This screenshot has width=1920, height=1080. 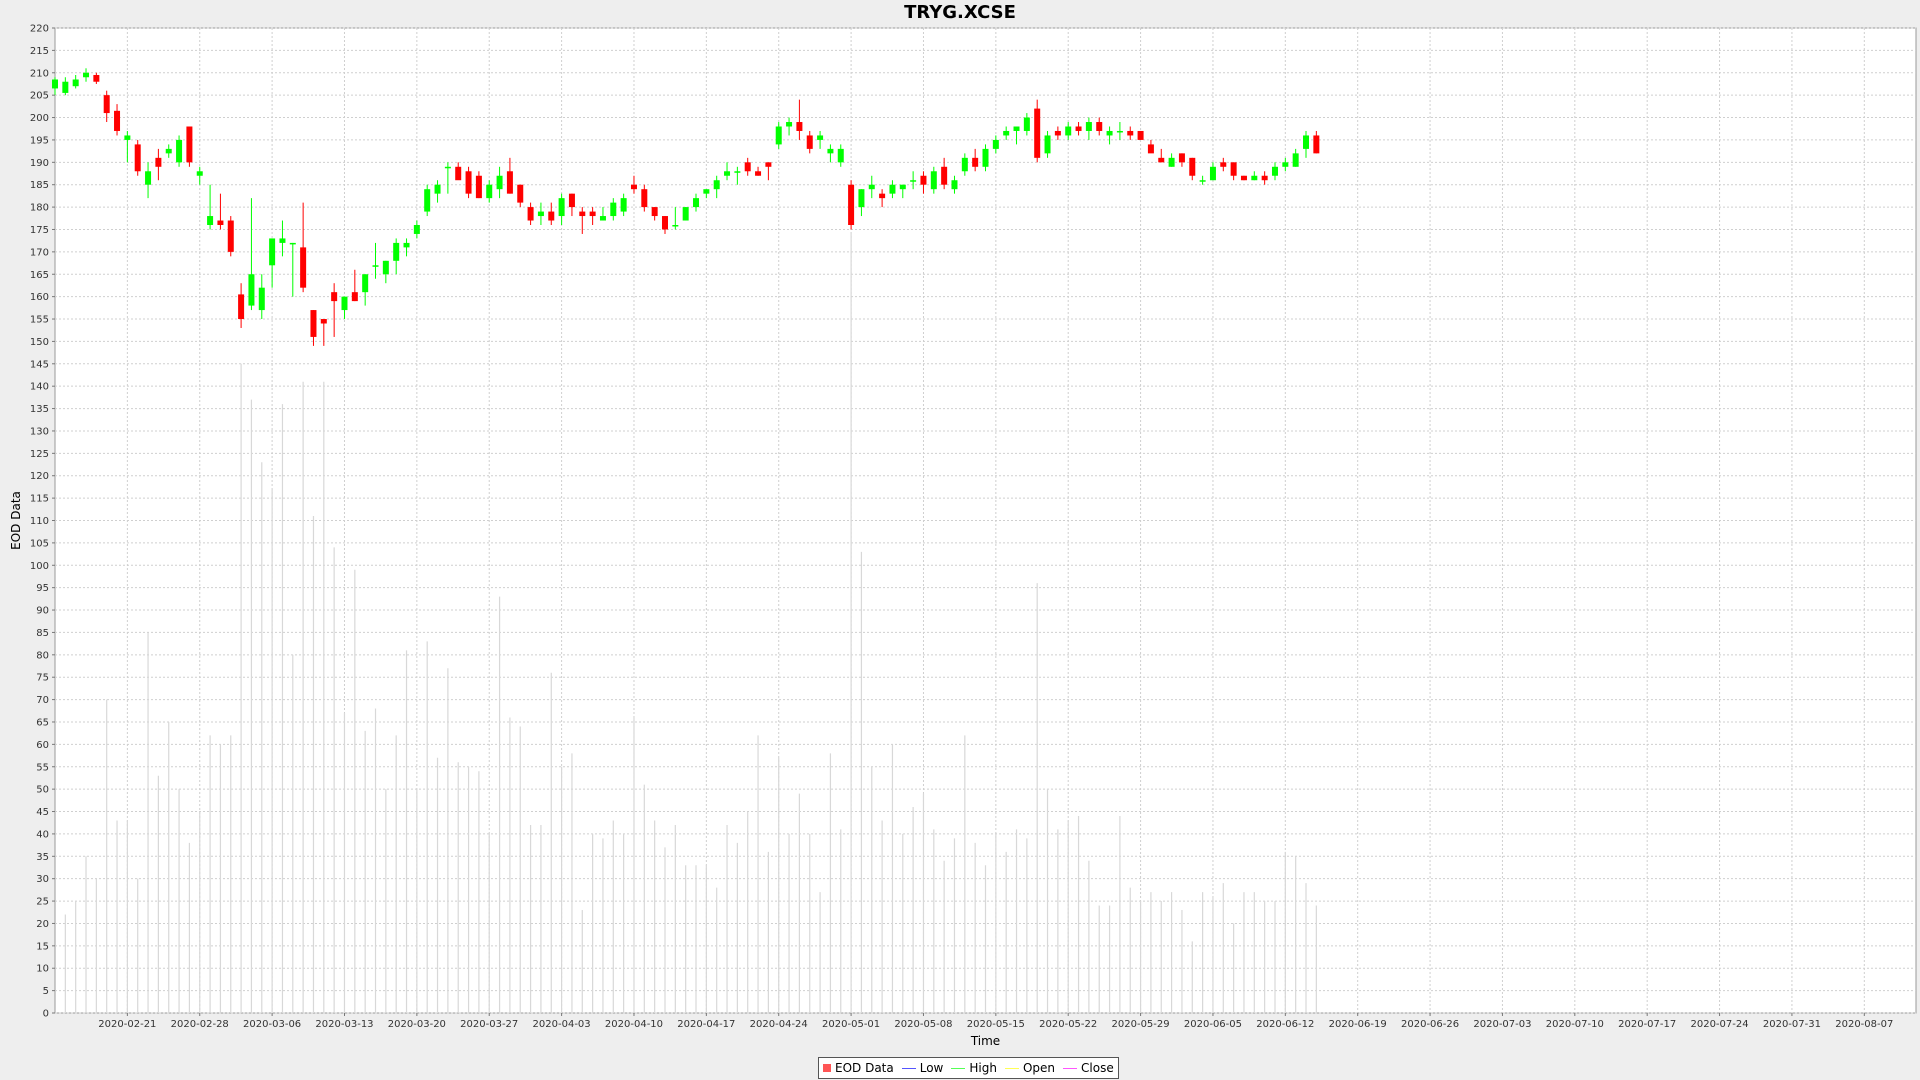 What do you see at coordinates (42, 700) in the screenshot?
I see `y-tick-label: 70` at bounding box center [42, 700].